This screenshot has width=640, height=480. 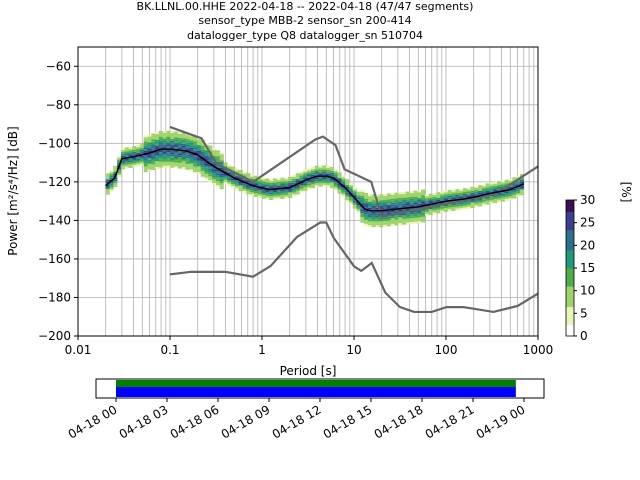 What do you see at coordinates (305, 35) in the screenshot?
I see `title-line-datalogger: datalogger_type Q8 datalogger_sn 510704` at bounding box center [305, 35].